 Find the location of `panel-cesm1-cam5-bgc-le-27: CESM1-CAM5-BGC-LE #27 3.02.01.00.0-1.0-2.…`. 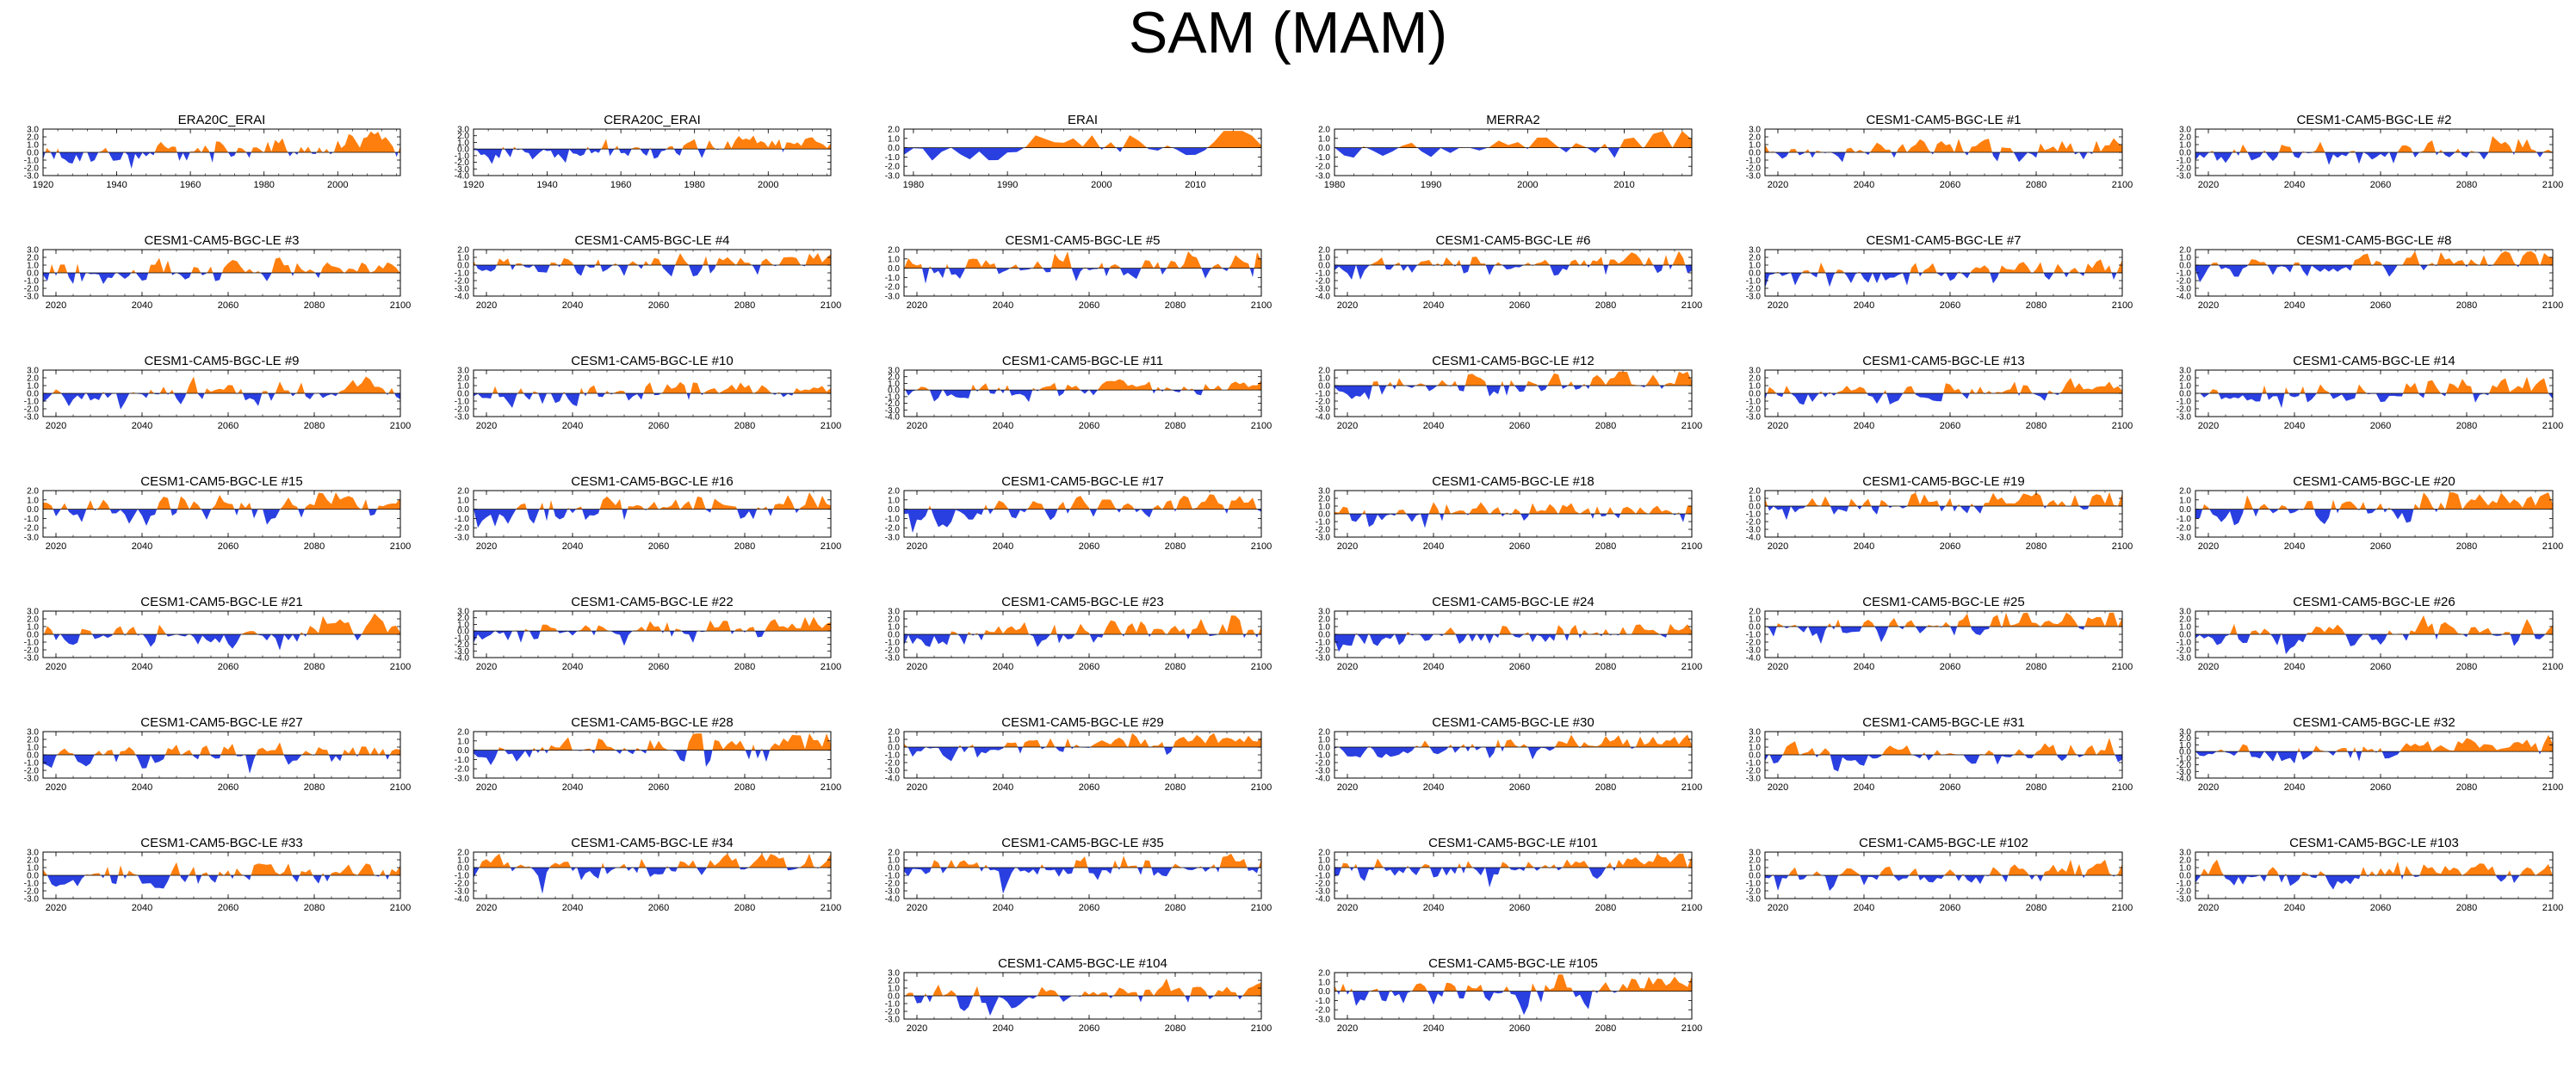

panel-cesm1-cam5-bgc-le-27: CESM1-CAM5-BGC-LE #27 3.02.01.00.0-1.0-2.… is located at coordinates (217, 754).